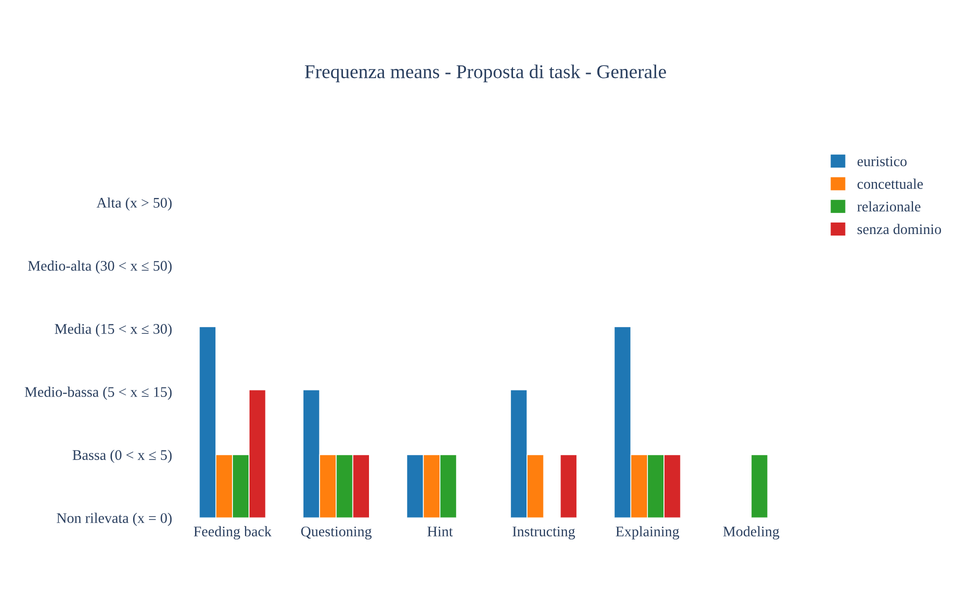 This screenshot has height=615, width=971. I want to click on legend-label: euristico, so click(882, 161).